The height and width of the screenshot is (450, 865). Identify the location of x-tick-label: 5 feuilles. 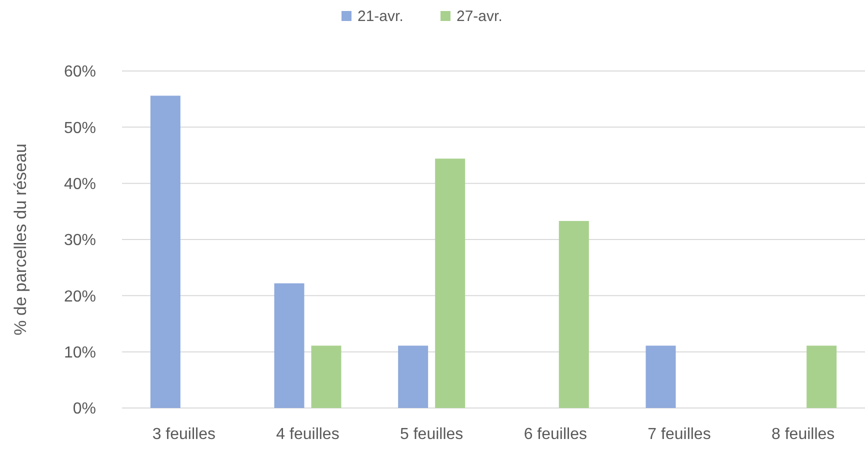
(432, 434).